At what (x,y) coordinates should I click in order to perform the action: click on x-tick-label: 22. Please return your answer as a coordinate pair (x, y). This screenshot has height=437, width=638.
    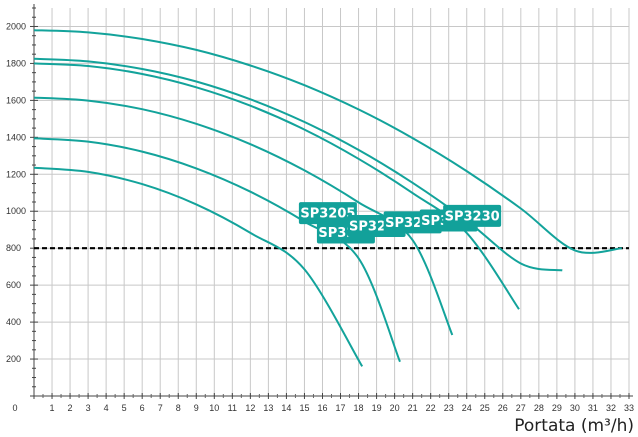
    Looking at the image, I should click on (431, 408).